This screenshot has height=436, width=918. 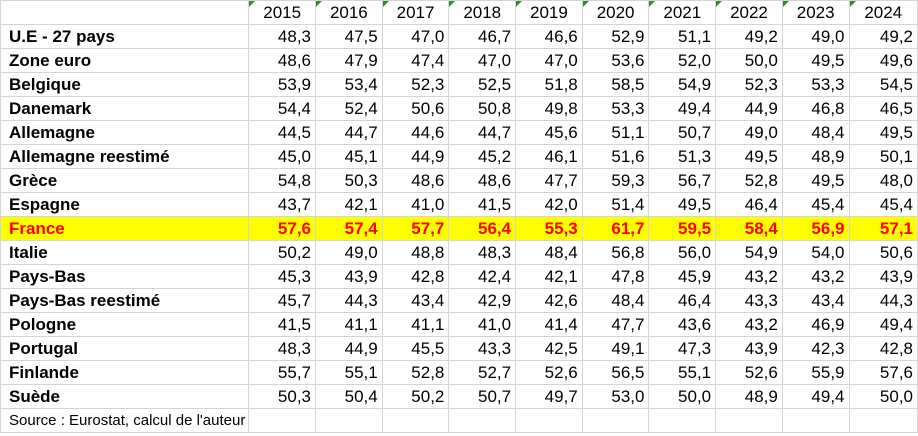 What do you see at coordinates (349, 180) in the screenshot?
I see `value-cell: 50,3` at bounding box center [349, 180].